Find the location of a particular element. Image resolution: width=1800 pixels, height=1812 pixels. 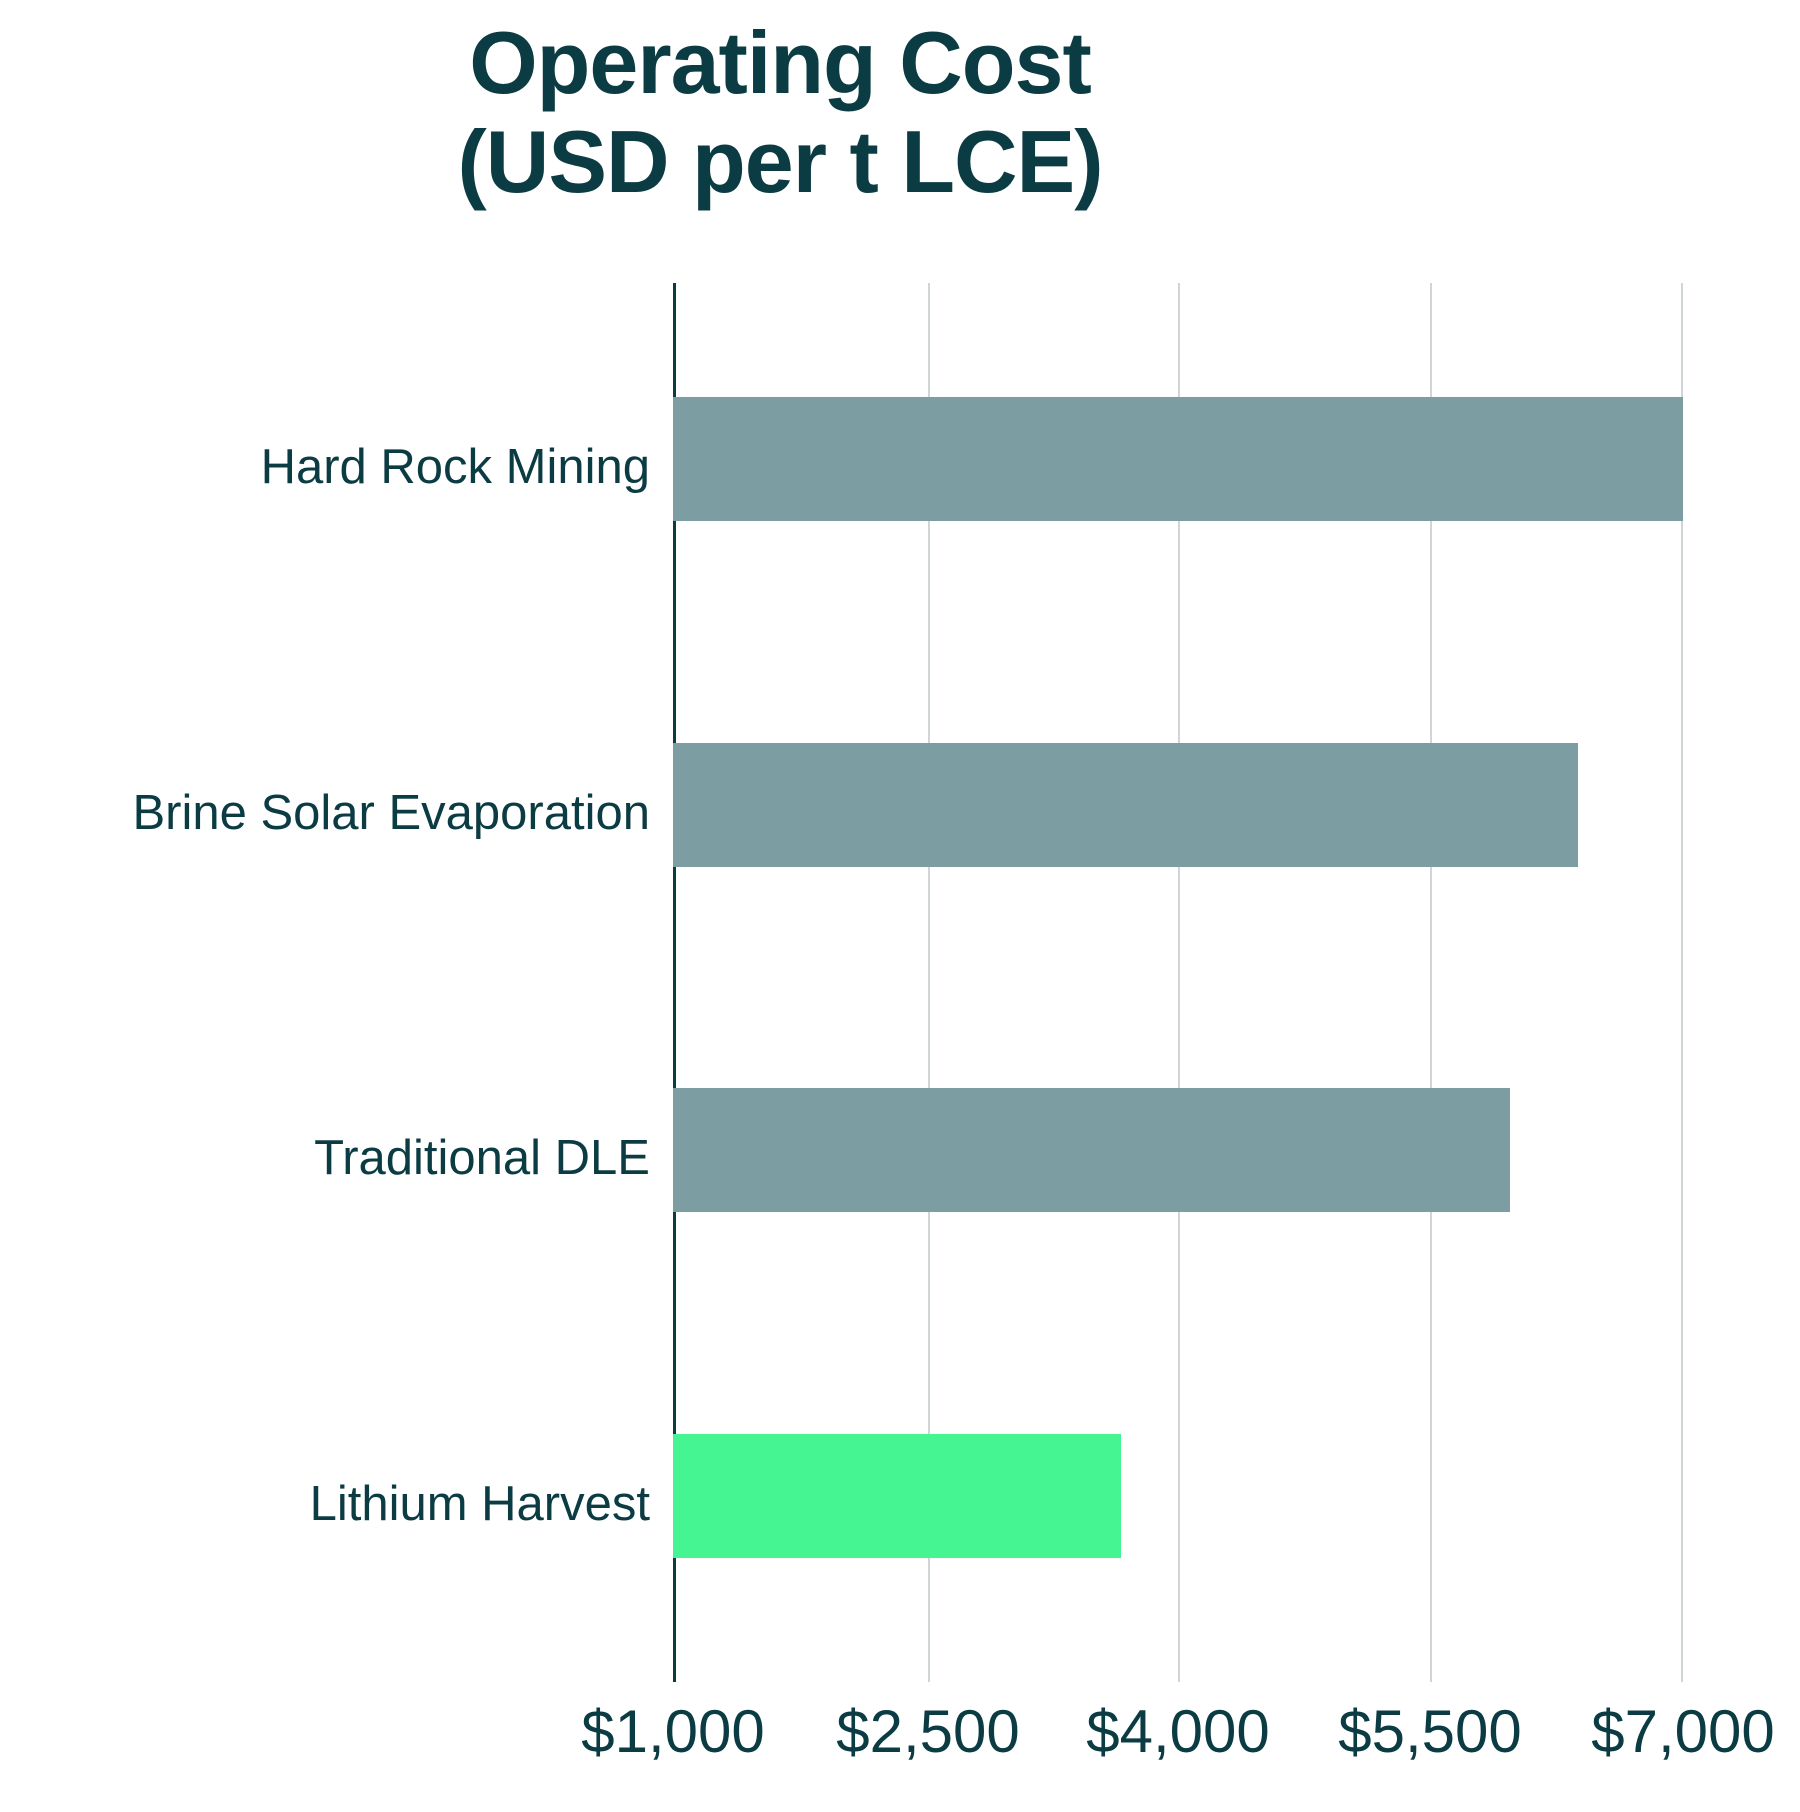

x-tick-5500: $5,500 is located at coordinates (1430, 1731).